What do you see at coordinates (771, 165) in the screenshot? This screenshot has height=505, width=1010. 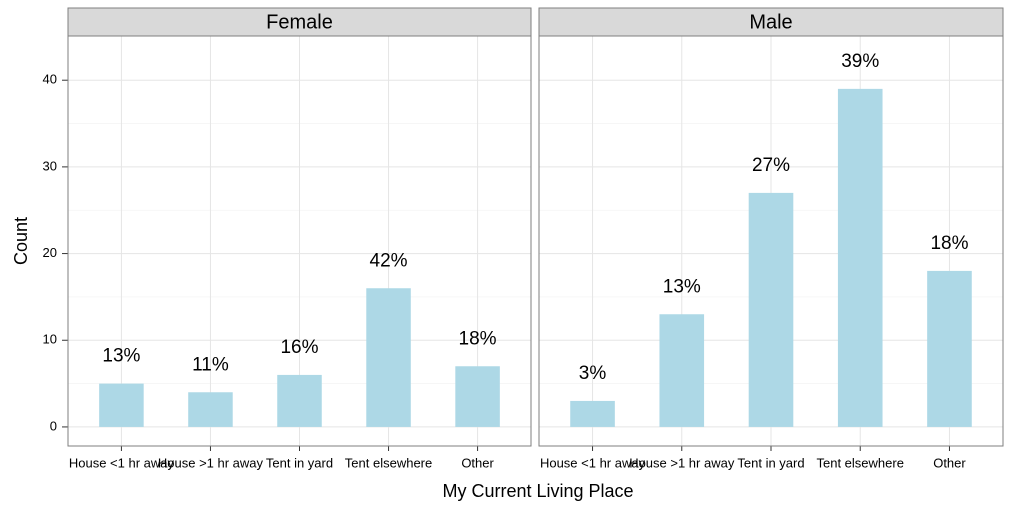 I see `value-label: 27%` at bounding box center [771, 165].